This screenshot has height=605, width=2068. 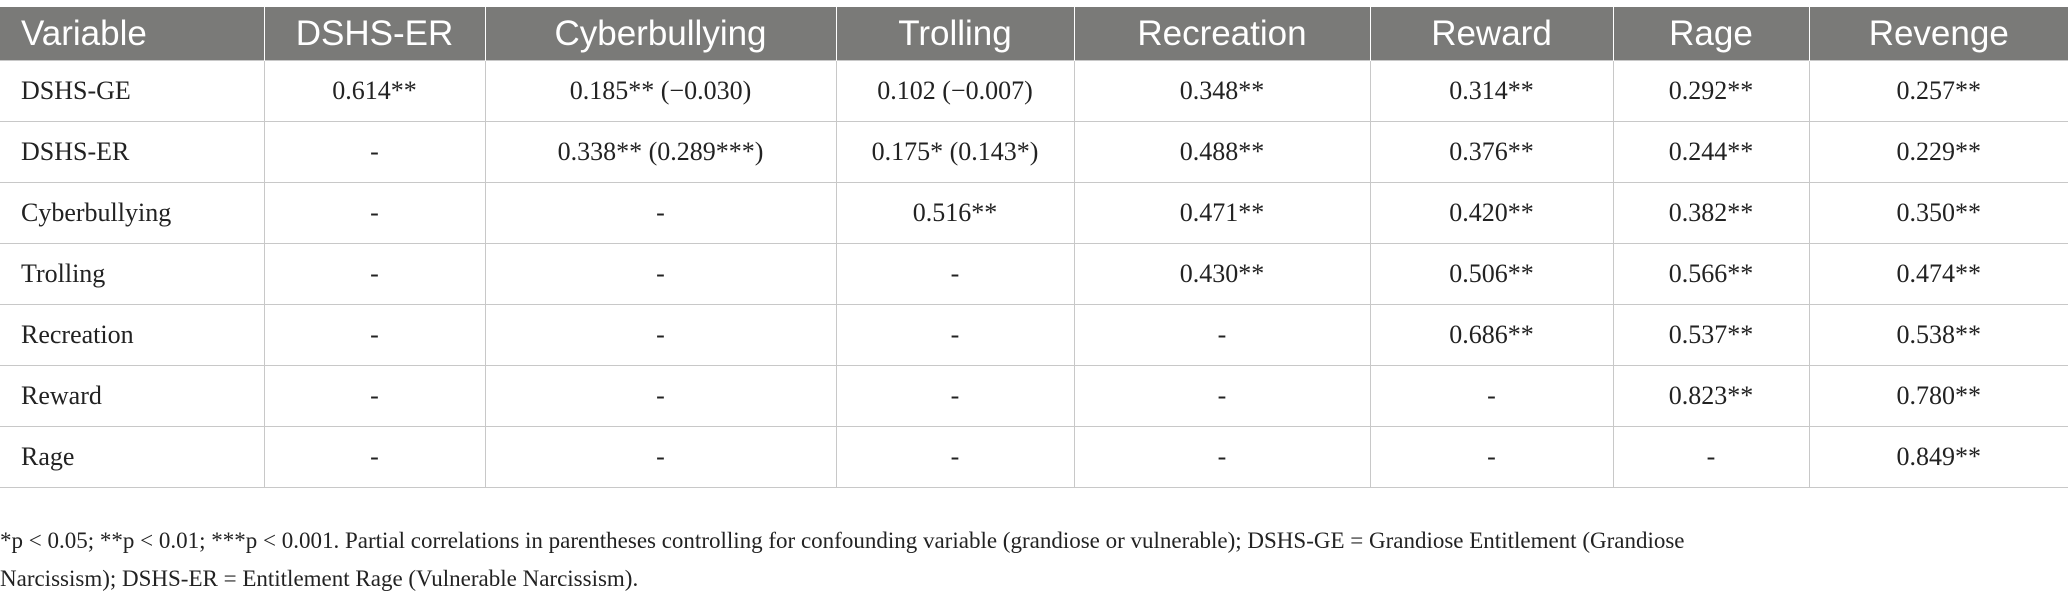 I want to click on table-cell: 0.376**, so click(x=1491, y=152).